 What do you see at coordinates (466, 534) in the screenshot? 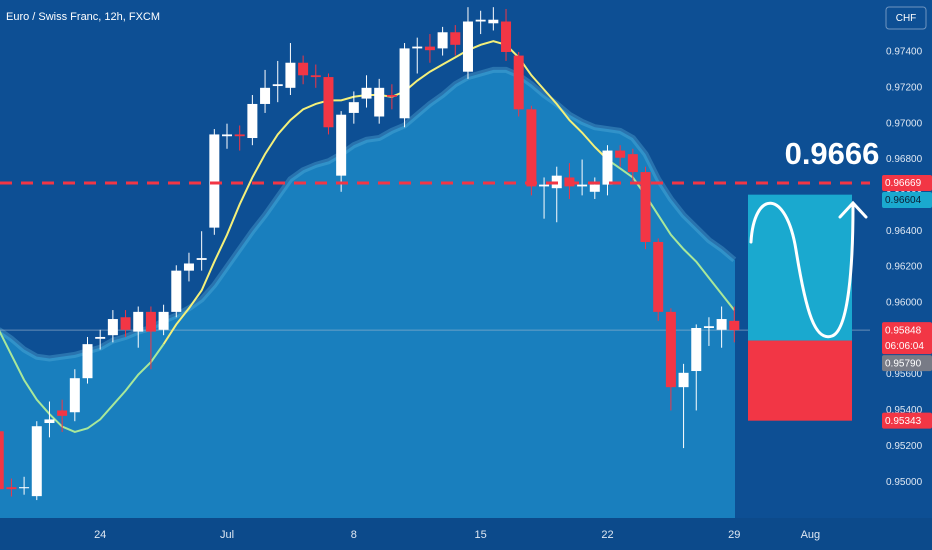
I see `x-axis-panel` at bounding box center [466, 534].